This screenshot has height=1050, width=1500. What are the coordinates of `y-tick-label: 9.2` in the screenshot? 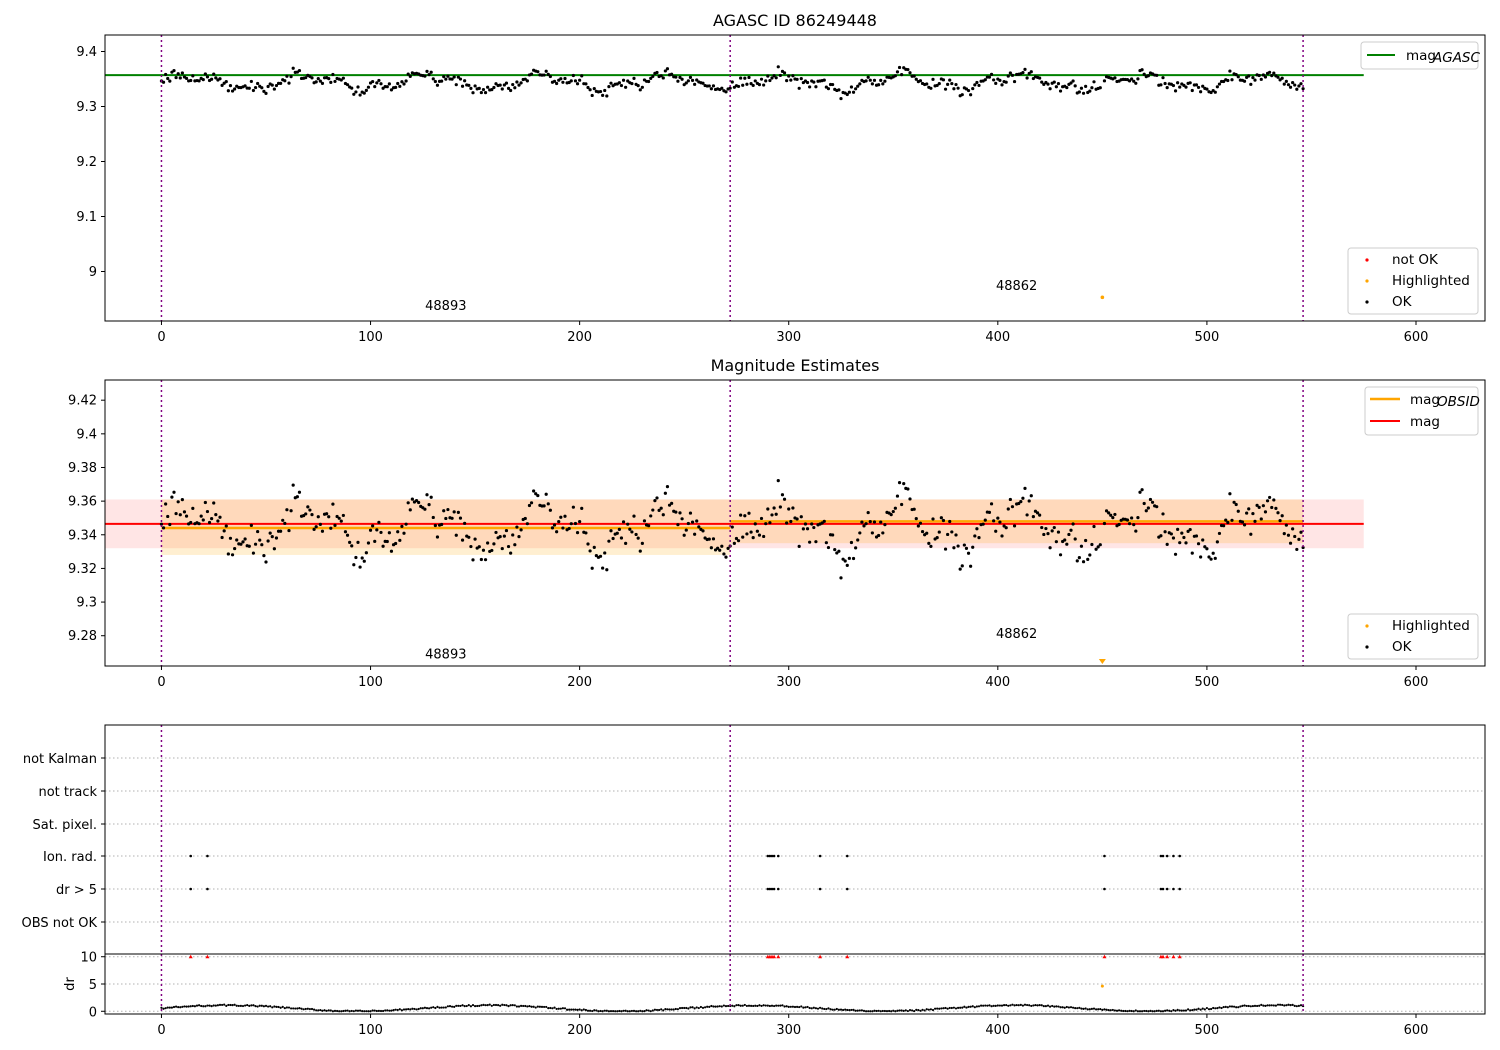 It's located at (86, 162).